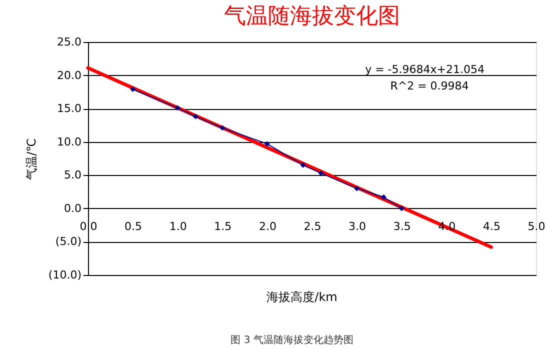 This screenshot has height=349, width=547. Describe the element at coordinates (302, 297) in the screenshot. I see `x-axis-title: 海拔高度/km` at that location.